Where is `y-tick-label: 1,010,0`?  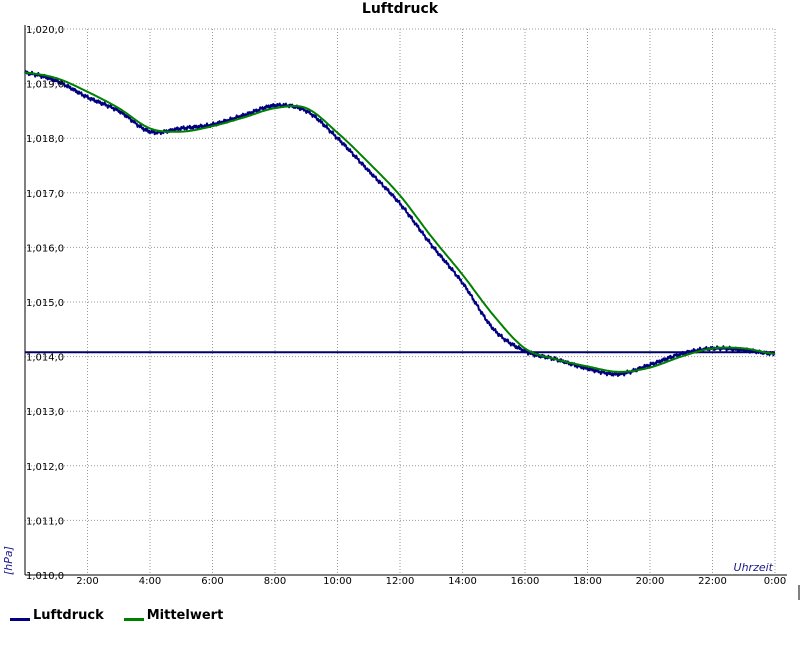
y-tick-label: 1,010,0 is located at coordinates (45, 576).